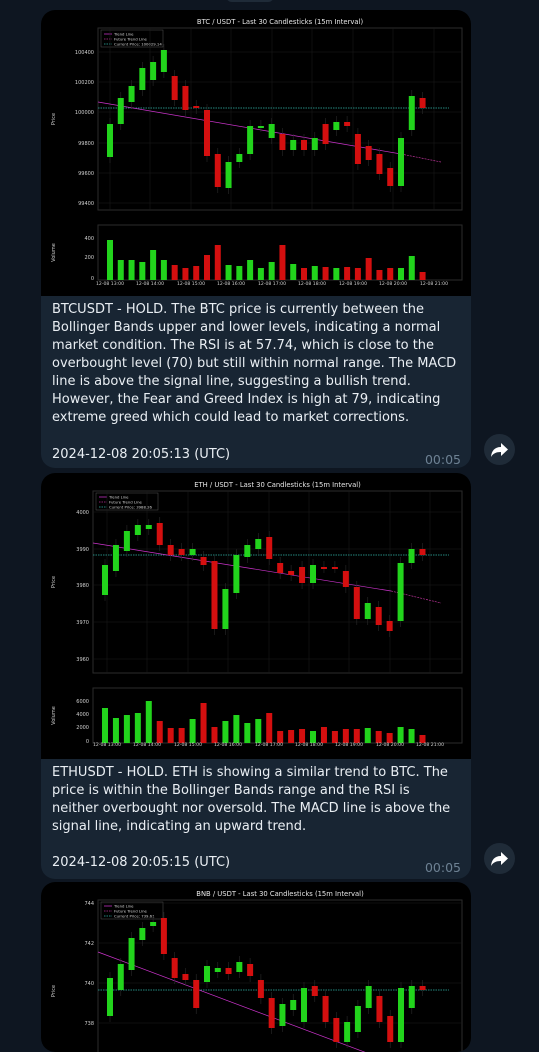 This screenshot has height=1052, width=539. I want to click on time-tick-label: 12-08 14:00, so click(150, 284).